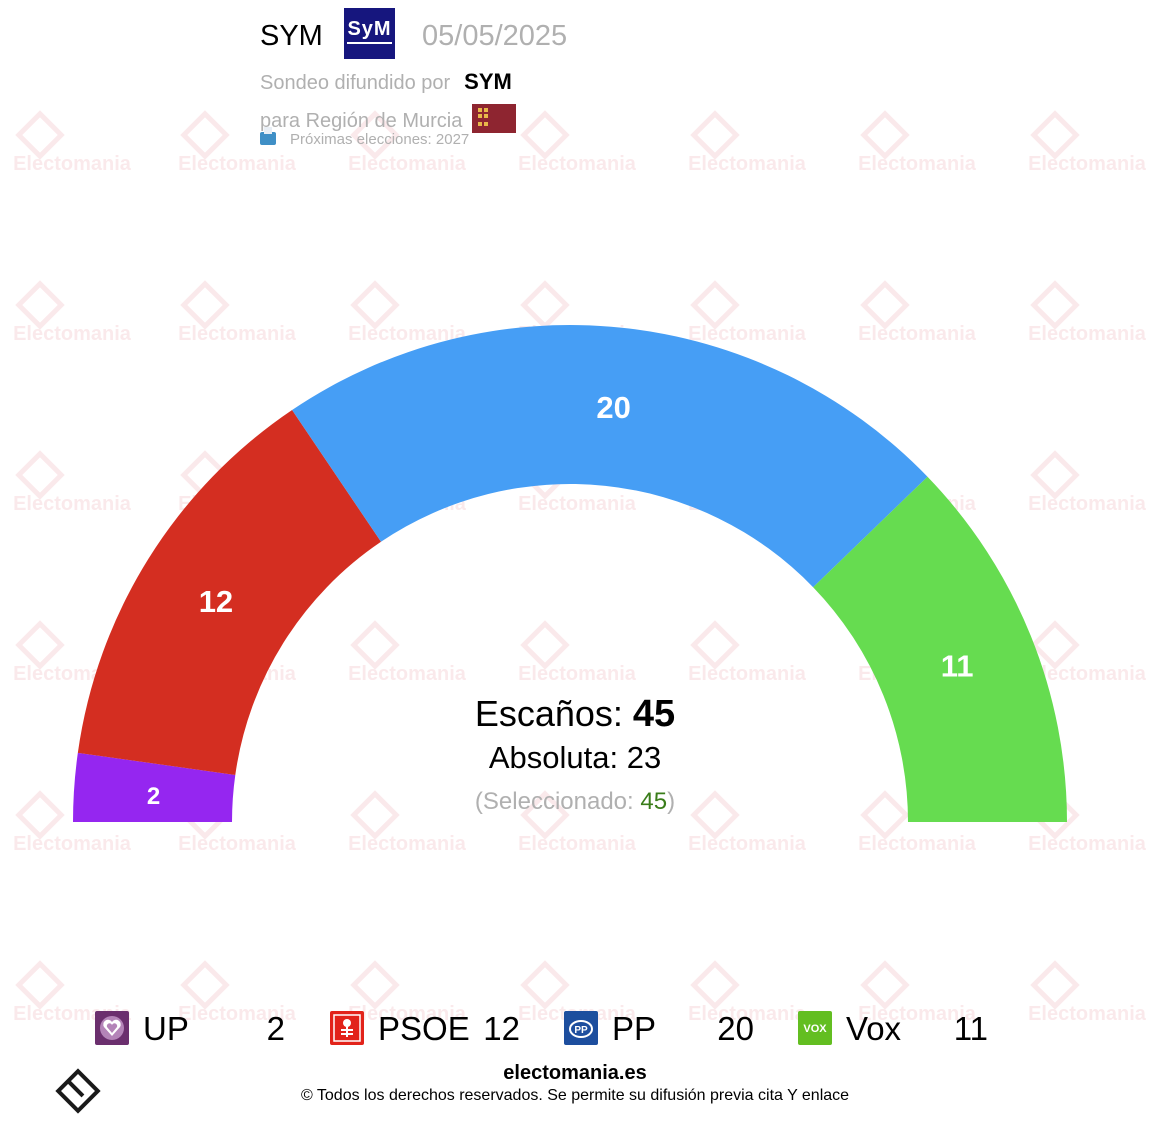 This screenshot has height=1132, width=1150. I want to click on segment-label-up: 2, so click(153, 796).